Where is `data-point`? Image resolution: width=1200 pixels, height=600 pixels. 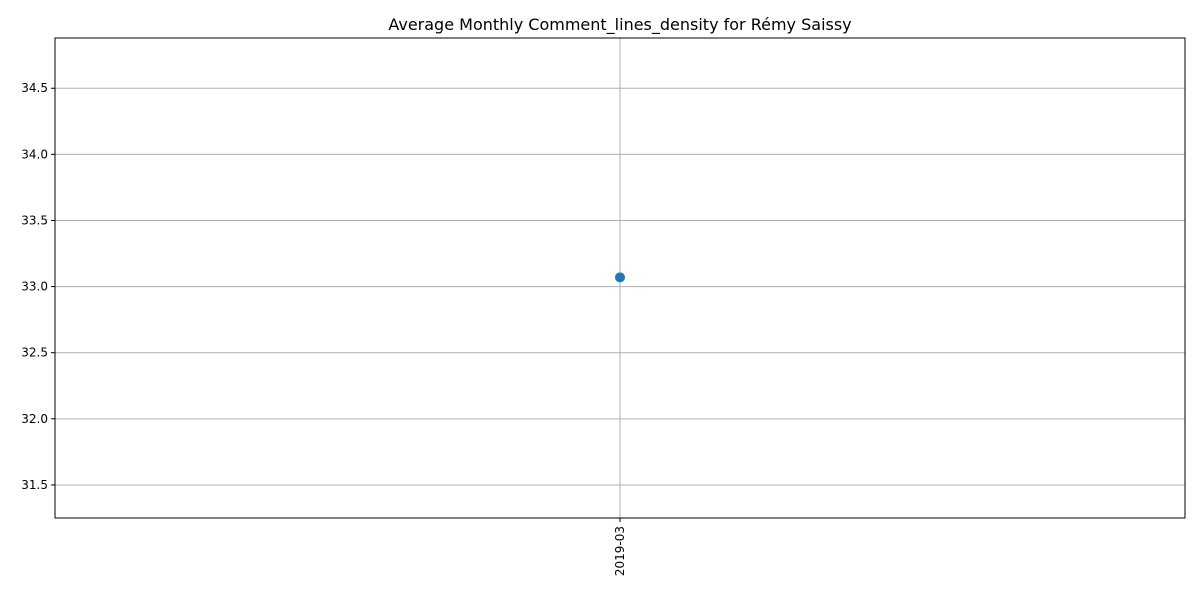
data-point is located at coordinates (620, 277).